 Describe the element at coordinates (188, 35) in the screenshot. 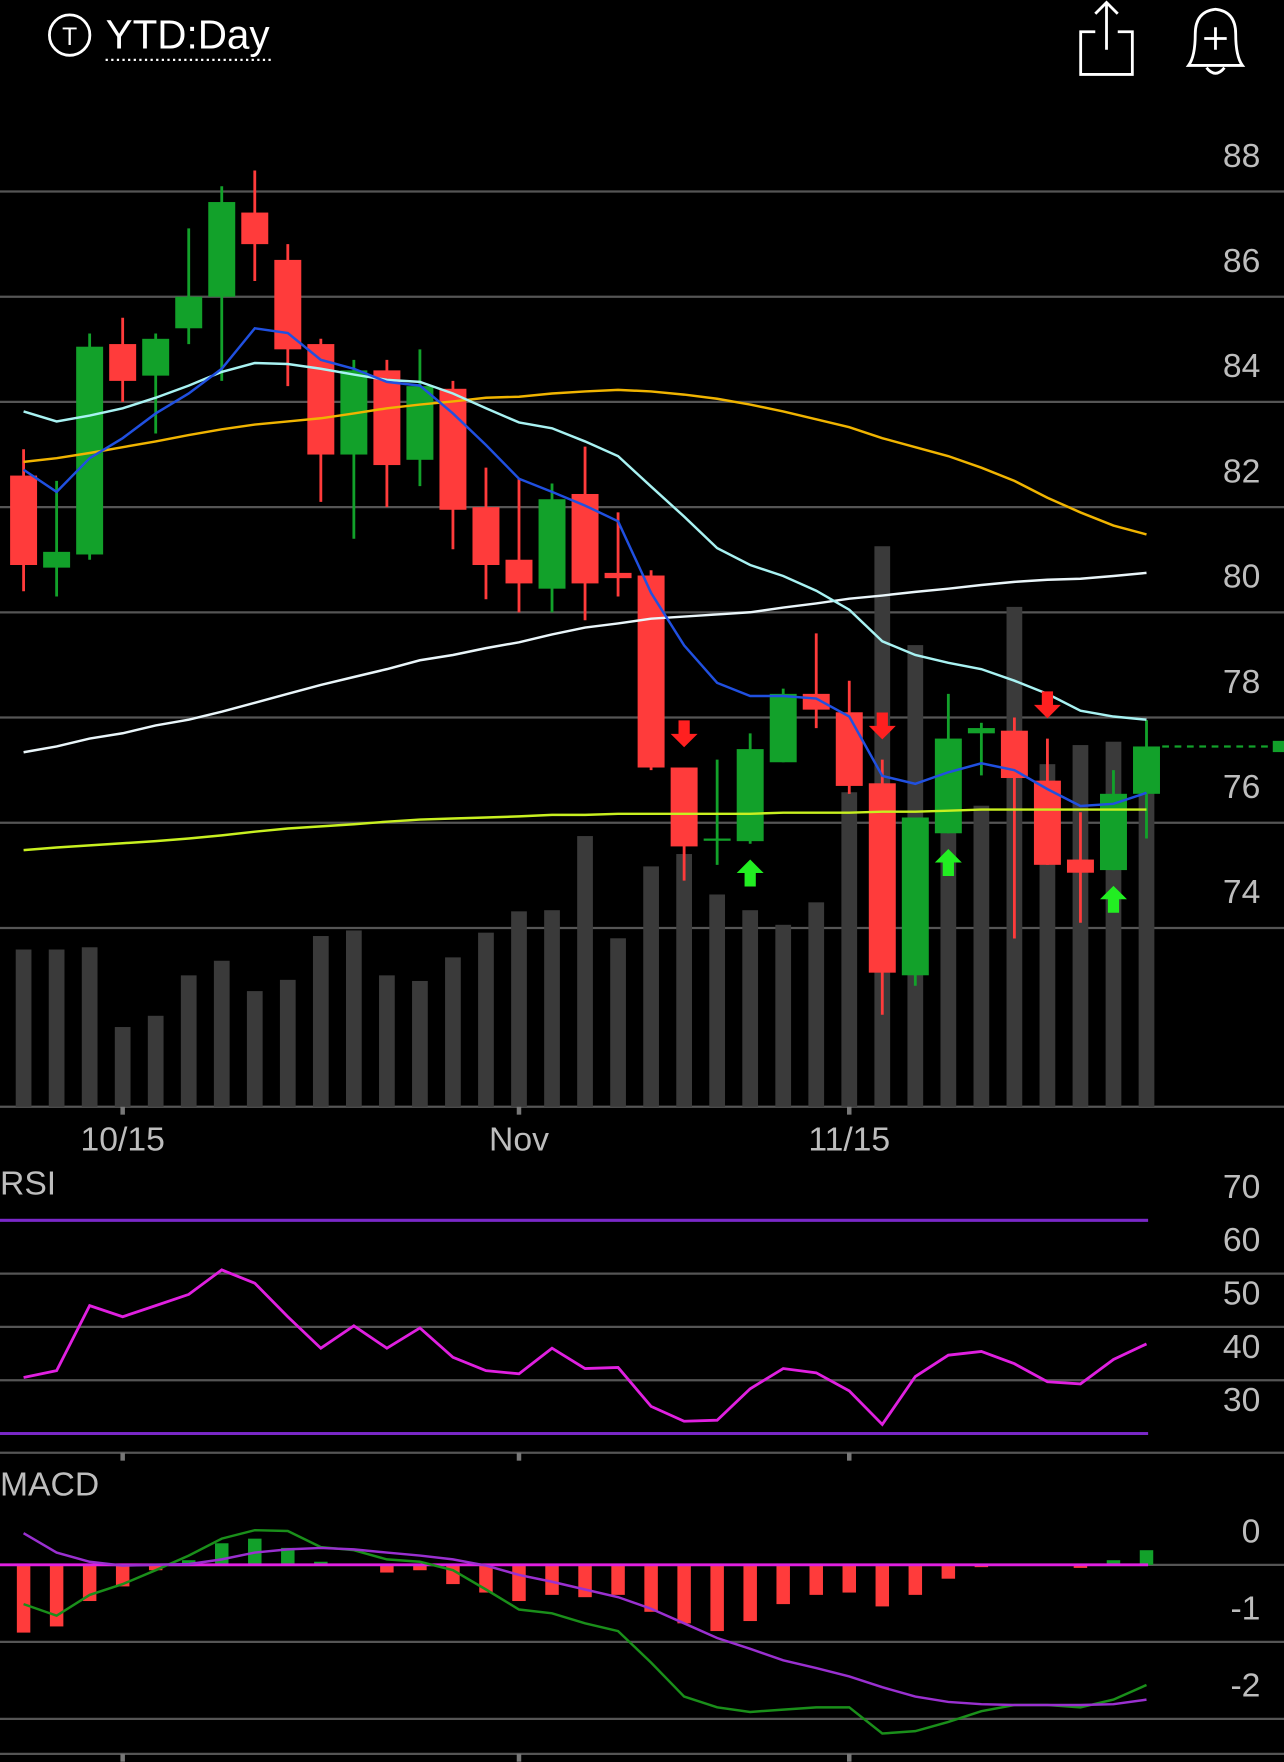

I see `timeframe-title: YTD:Day` at that location.